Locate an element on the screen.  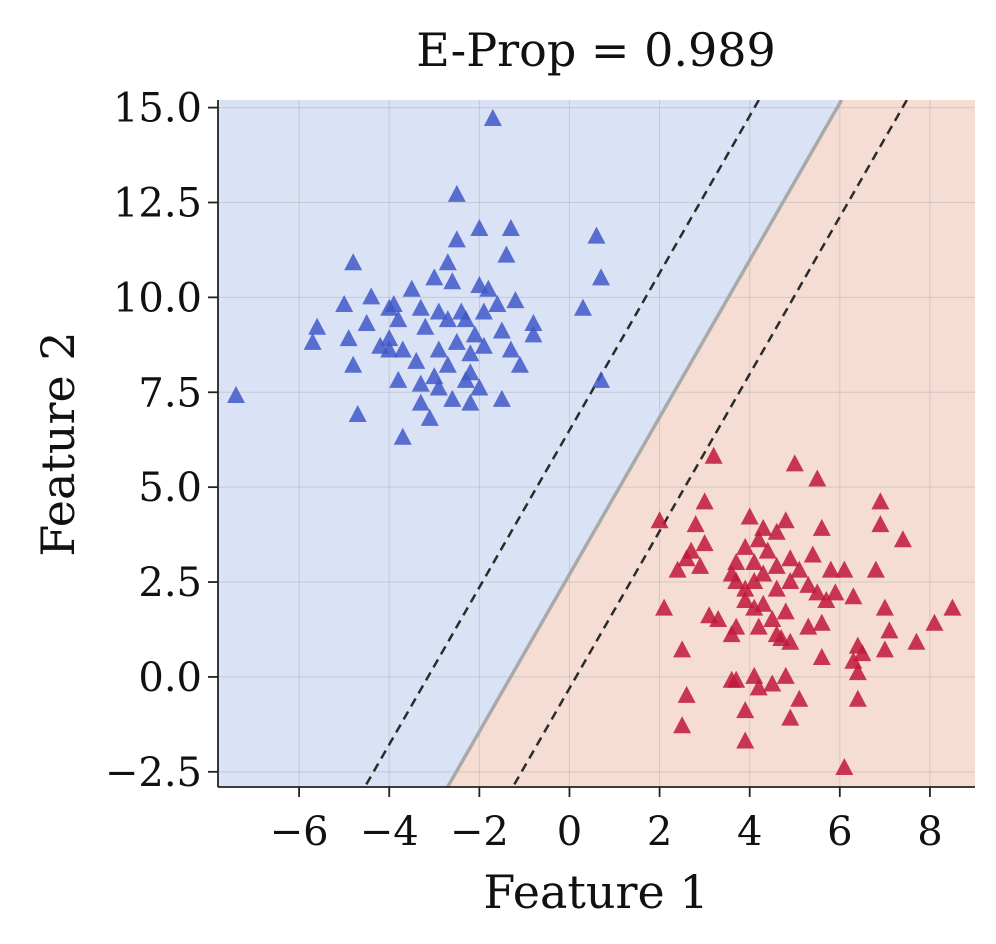
y-tick-label: 12.5 is located at coordinates (157, 203).